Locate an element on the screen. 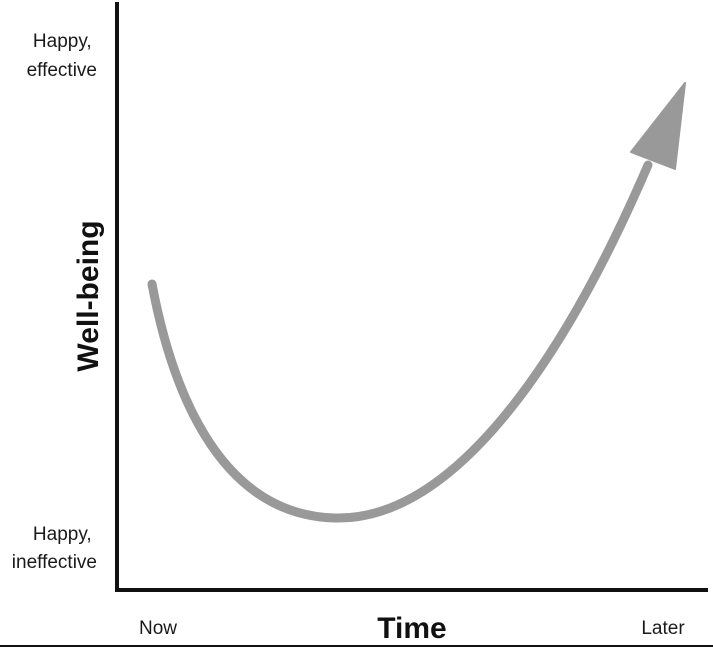 This screenshot has width=713, height=649. y-bottom-label-line2: ineffective is located at coordinates (54, 562).